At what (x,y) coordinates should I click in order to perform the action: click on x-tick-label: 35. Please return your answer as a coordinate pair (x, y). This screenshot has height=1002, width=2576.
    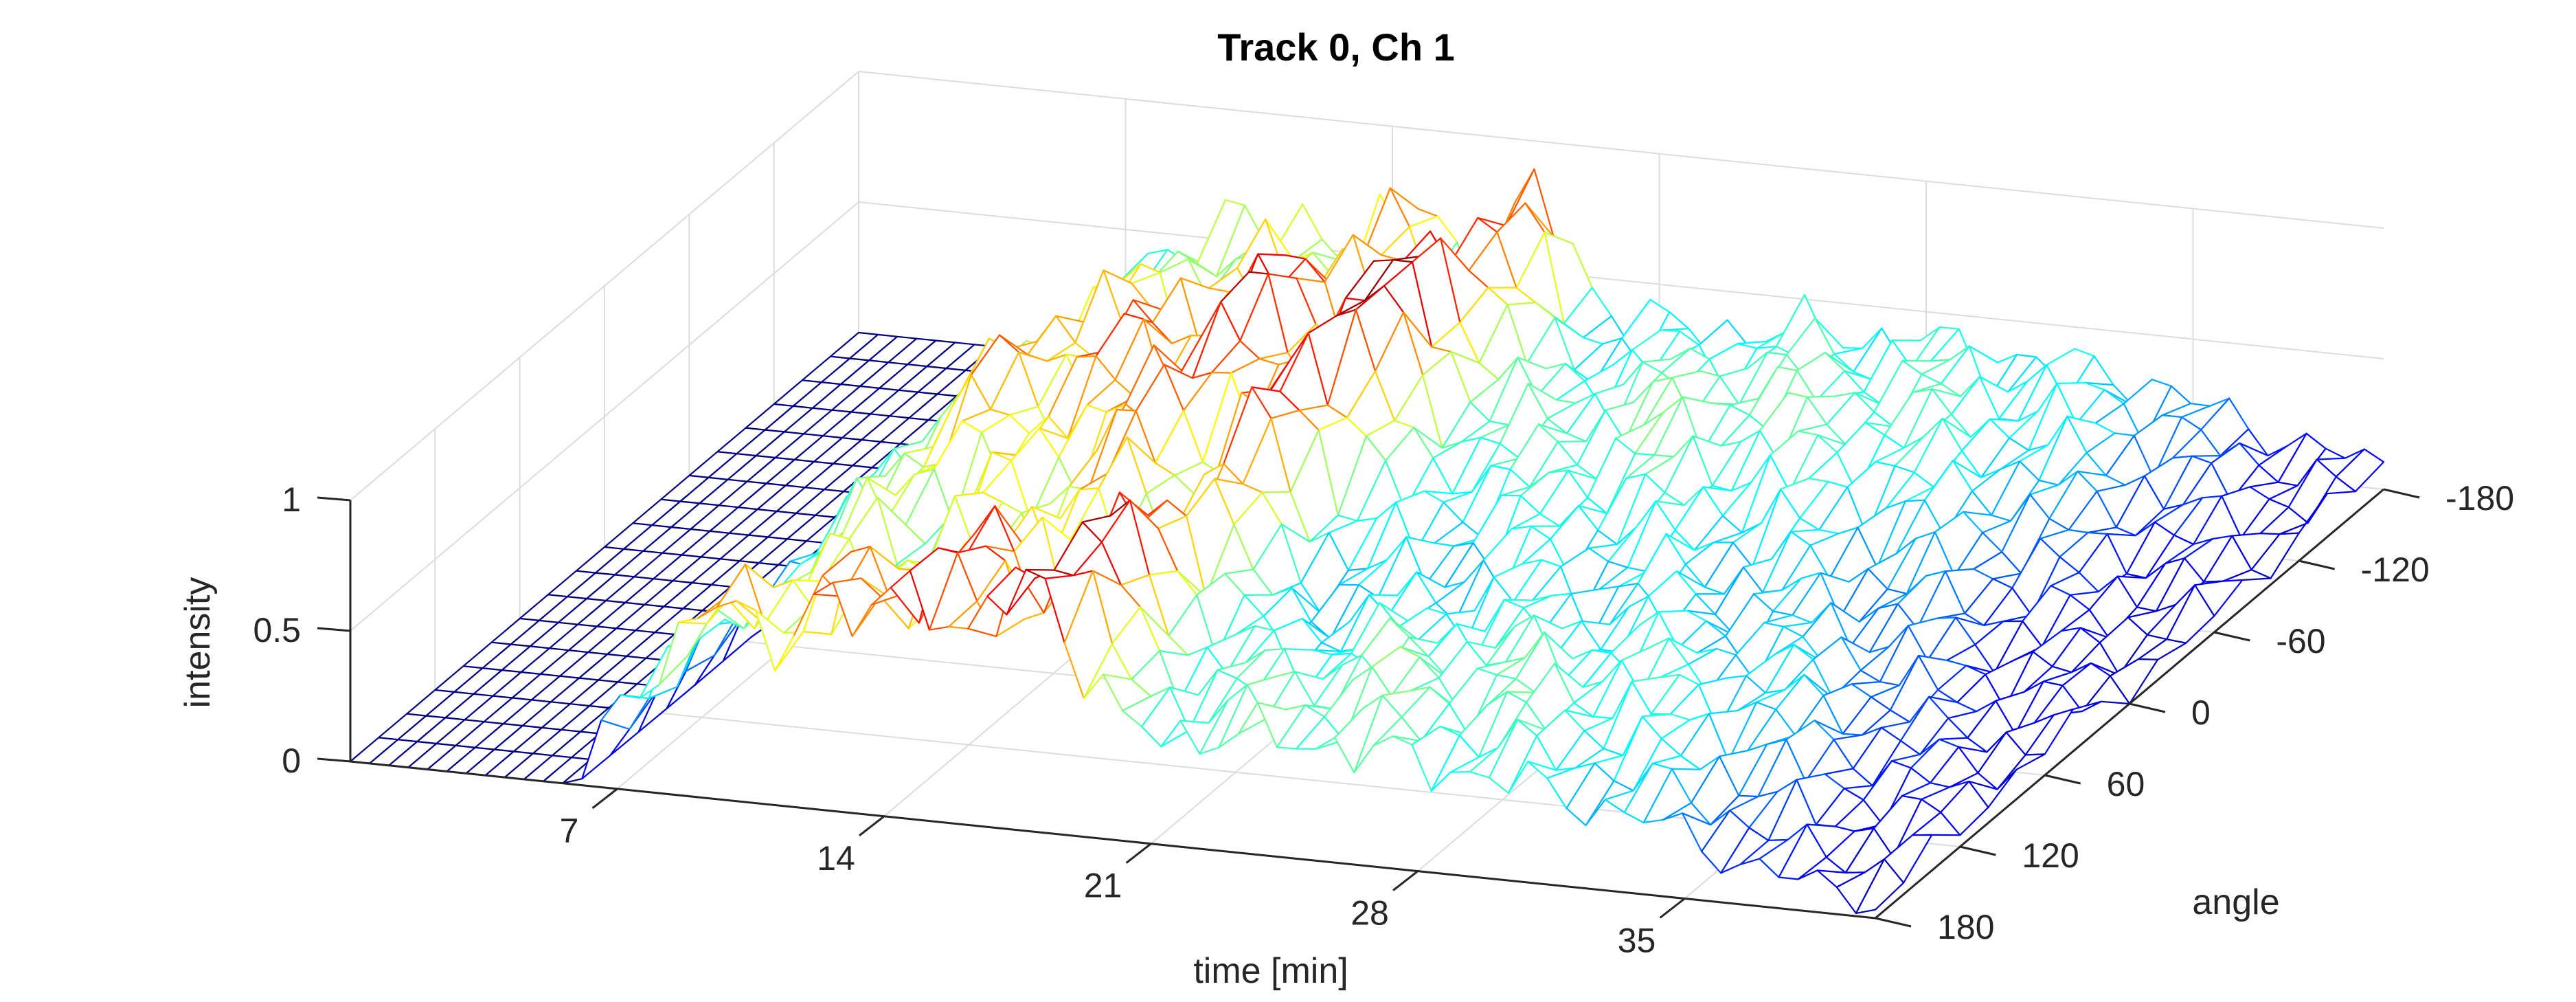
    Looking at the image, I should click on (1637, 941).